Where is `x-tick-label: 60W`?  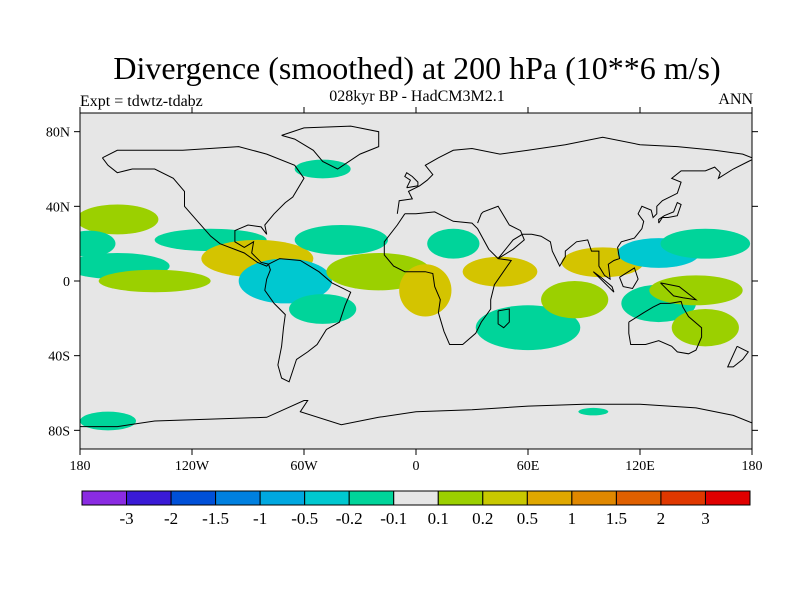 x-tick-label: 60W is located at coordinates (304, 466).